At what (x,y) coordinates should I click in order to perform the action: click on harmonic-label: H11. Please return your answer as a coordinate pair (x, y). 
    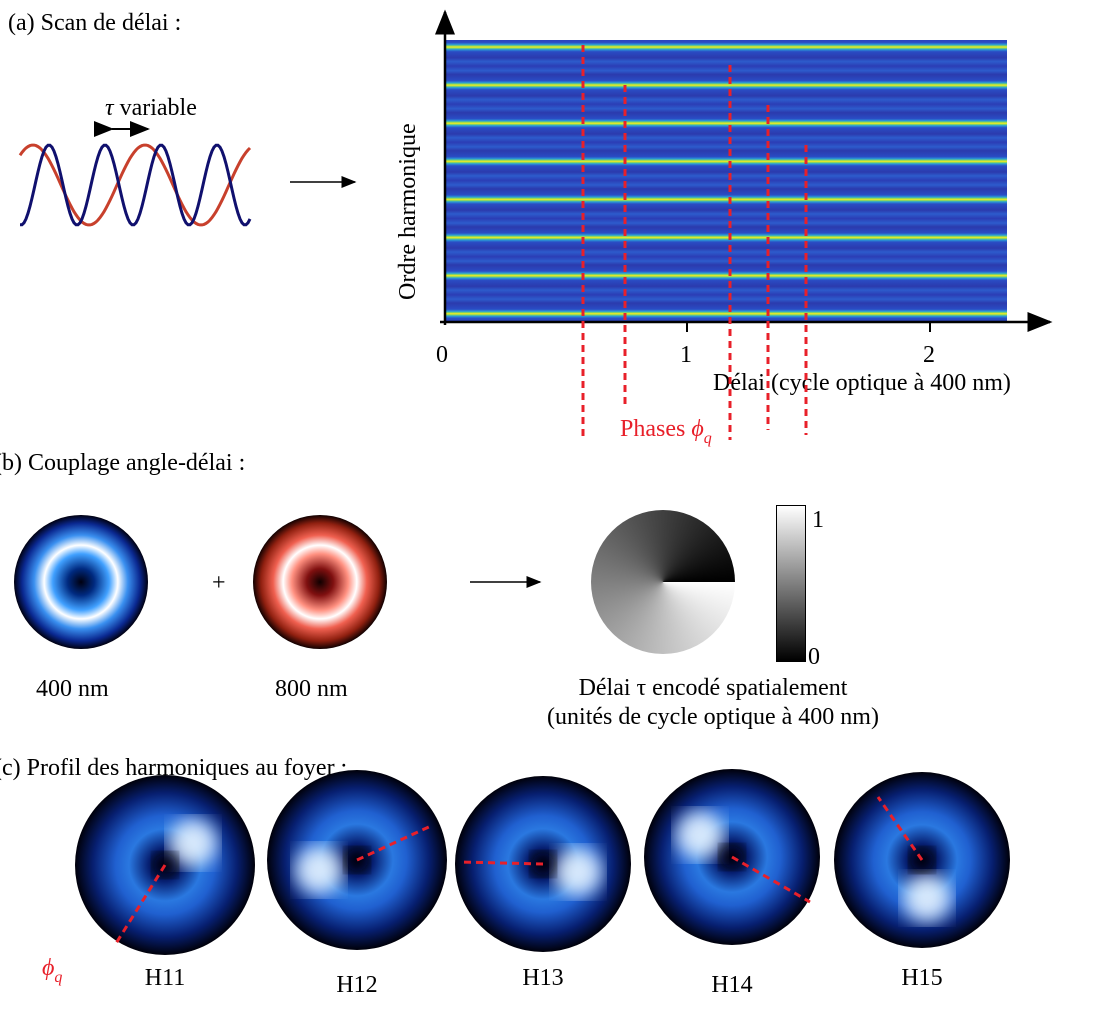
    Looking at the image, I should click on (165, 978).